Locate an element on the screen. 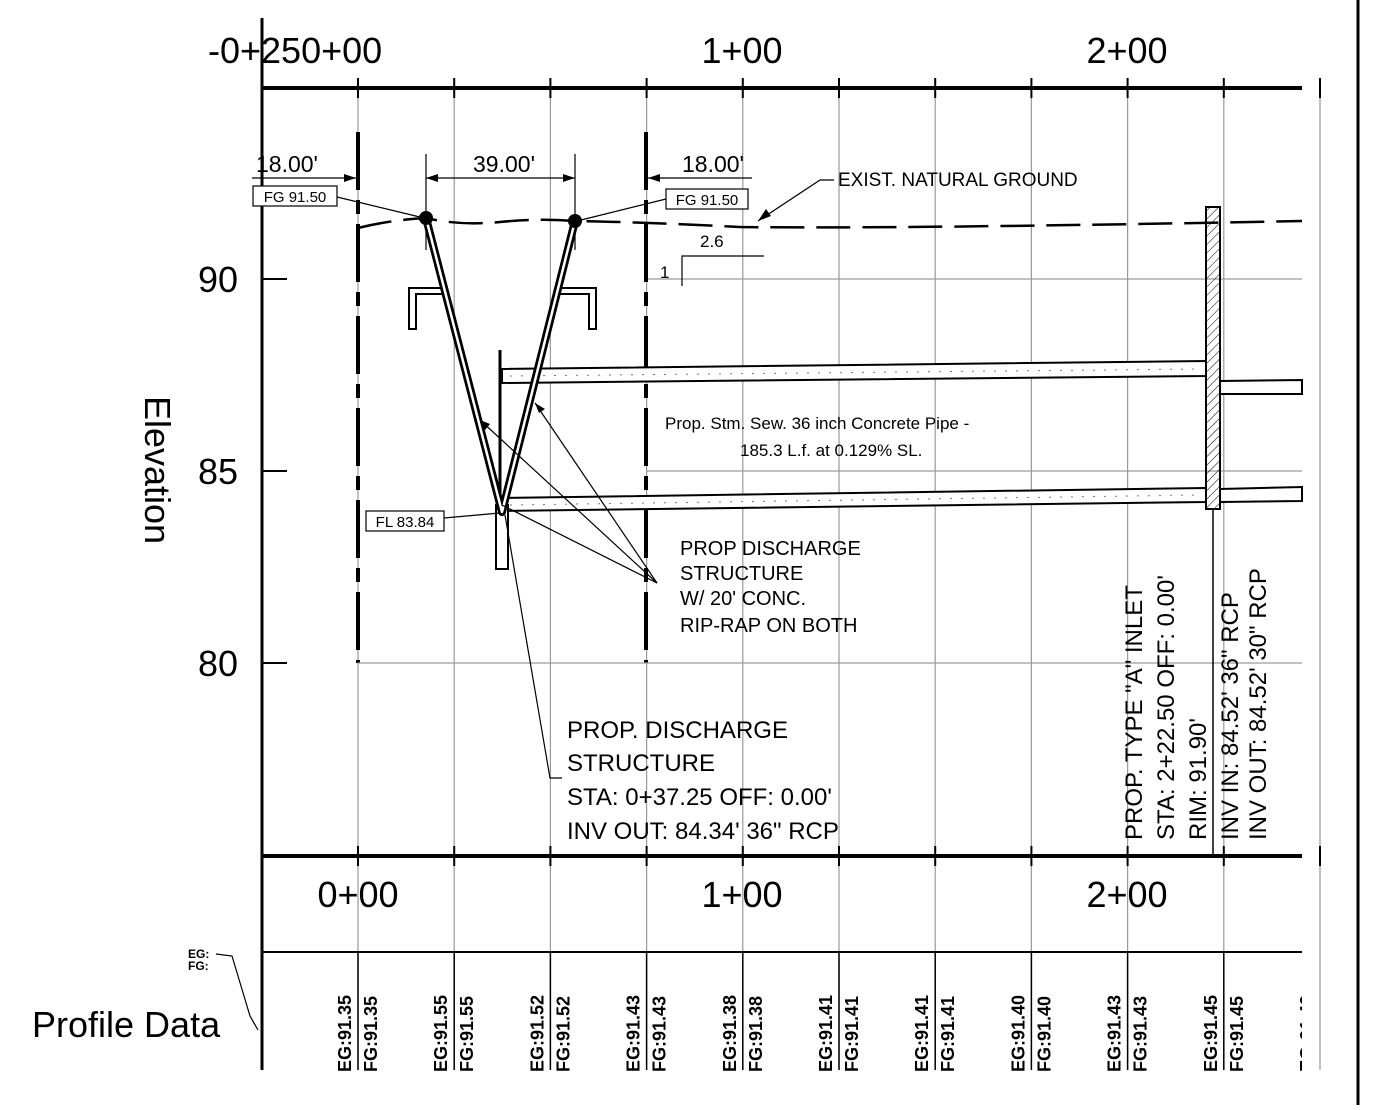 The image size is (1382, 1110). profile-eg-value: EG:91.38 is located at coordinates (730, 1033).